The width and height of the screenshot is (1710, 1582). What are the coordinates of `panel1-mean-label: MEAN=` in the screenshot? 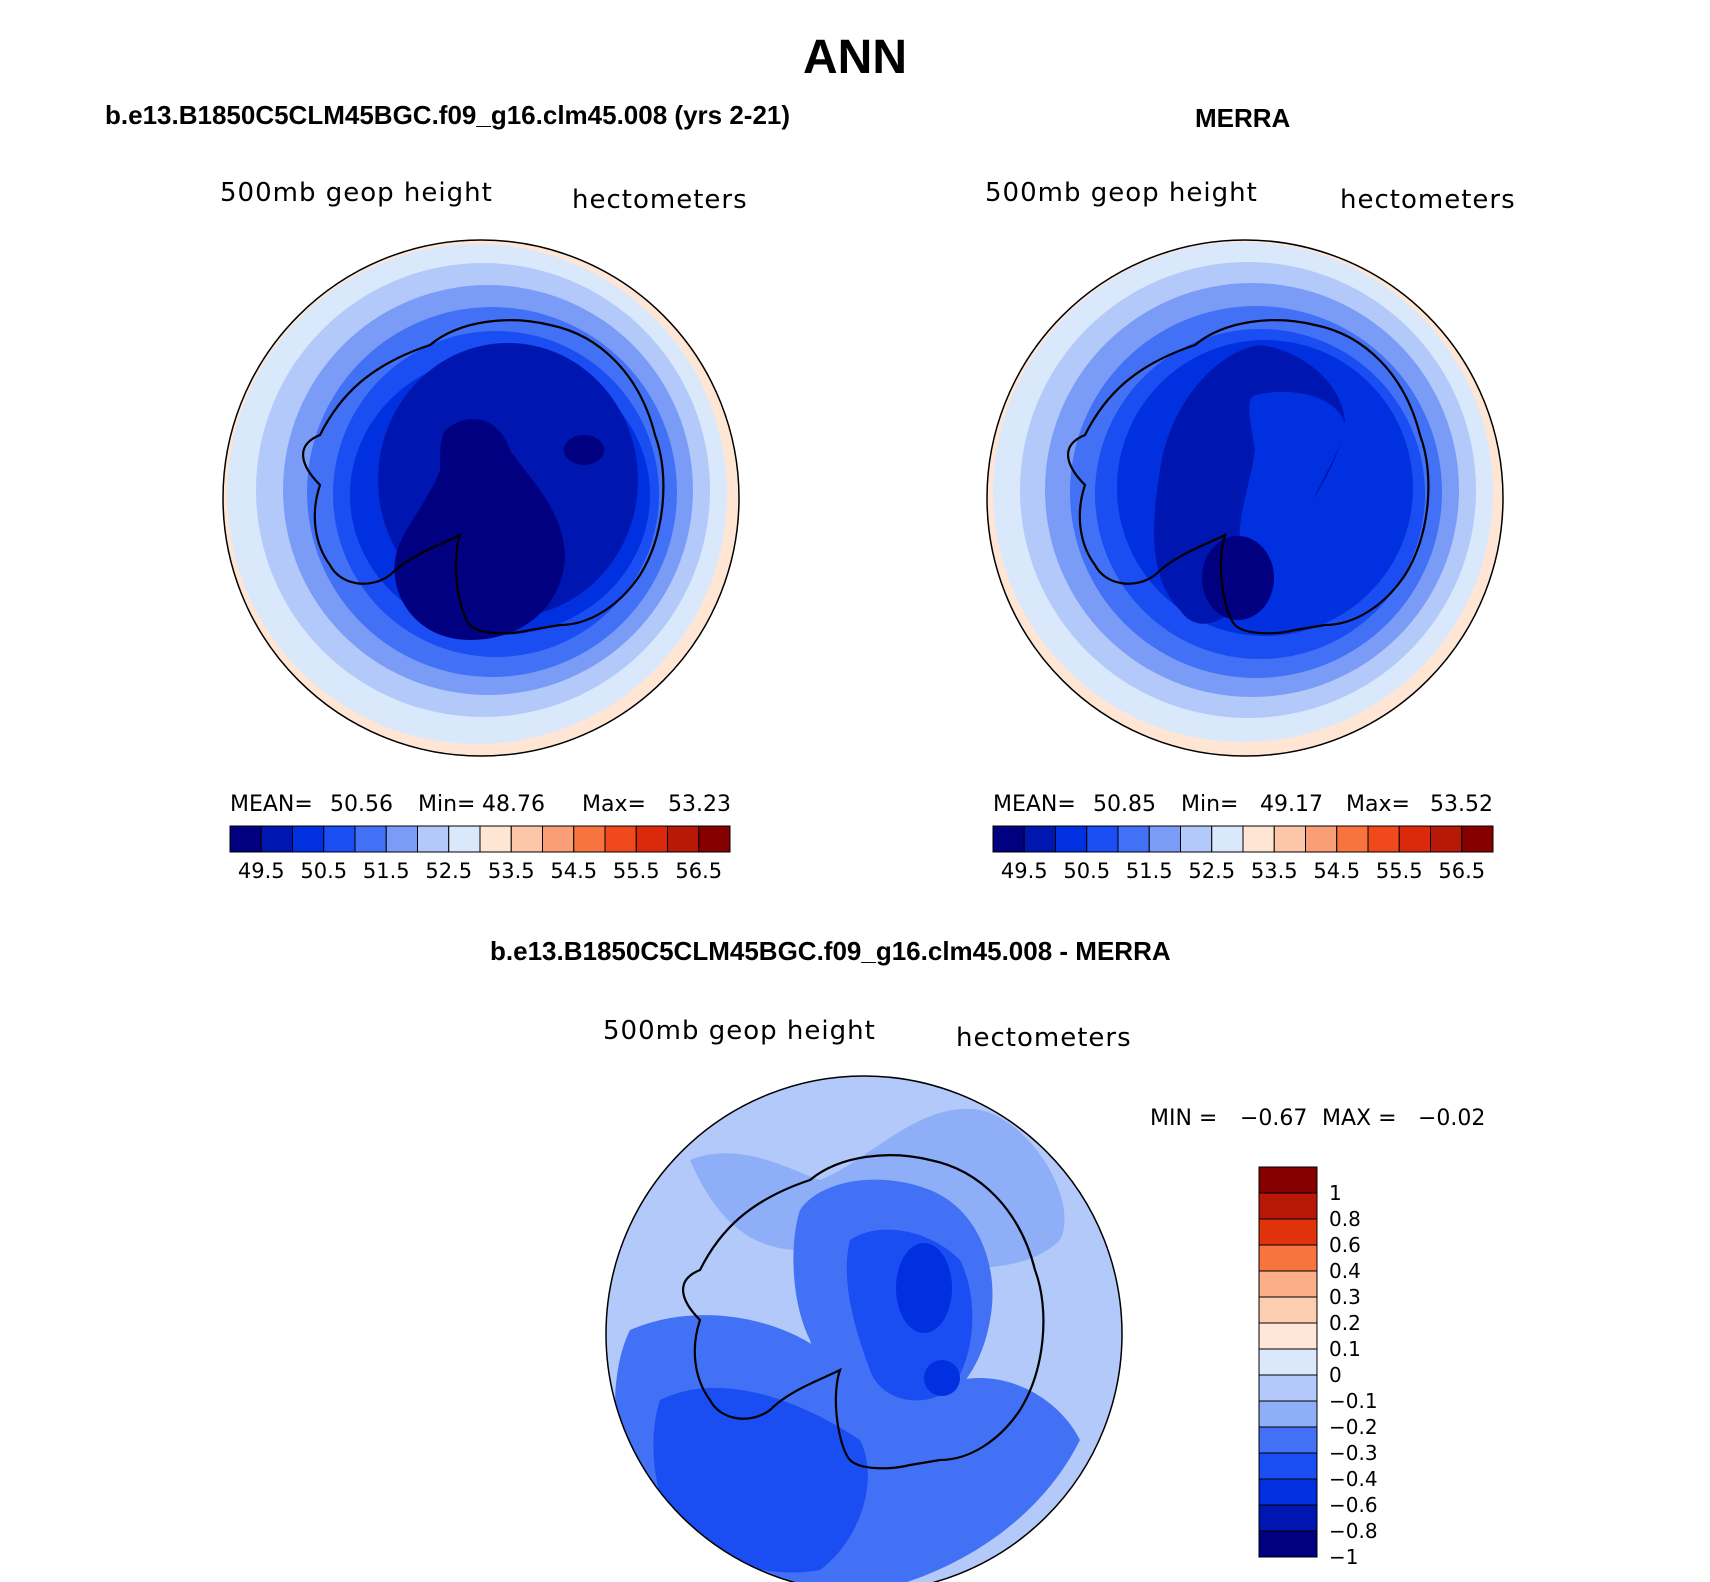 It's located at (271, 804).